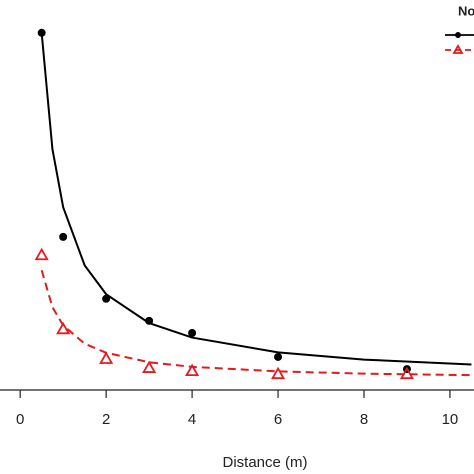 This screenshot has width=474, height=474. I want to click on x-tick-label: 2, so click(106, 419).